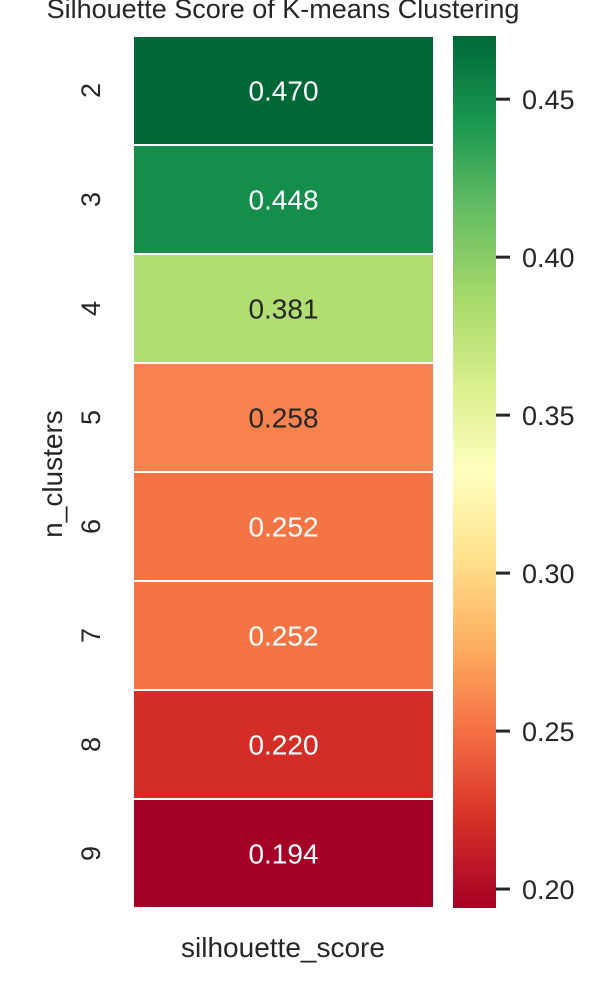  Describe the element at coordinates (548, 574) in the screenshot. I see `colorbar-tick-label: 0.30` at that location.